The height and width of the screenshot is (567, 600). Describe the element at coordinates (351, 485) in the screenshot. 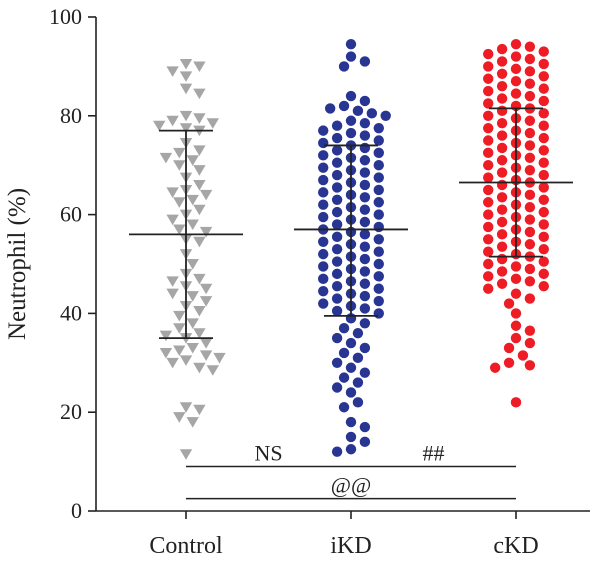

I see `significance-label: @@` at that location.